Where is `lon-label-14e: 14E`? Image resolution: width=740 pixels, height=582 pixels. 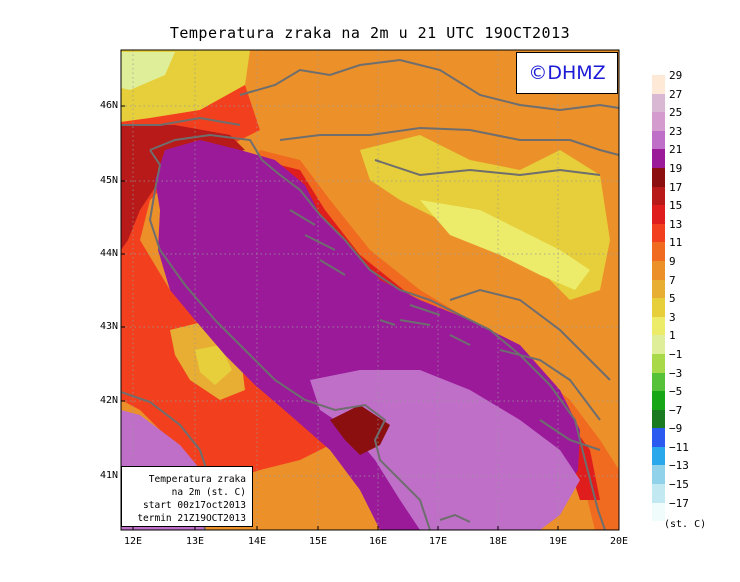 lon-label-14e: 14E is located at coordinates (257, 541).